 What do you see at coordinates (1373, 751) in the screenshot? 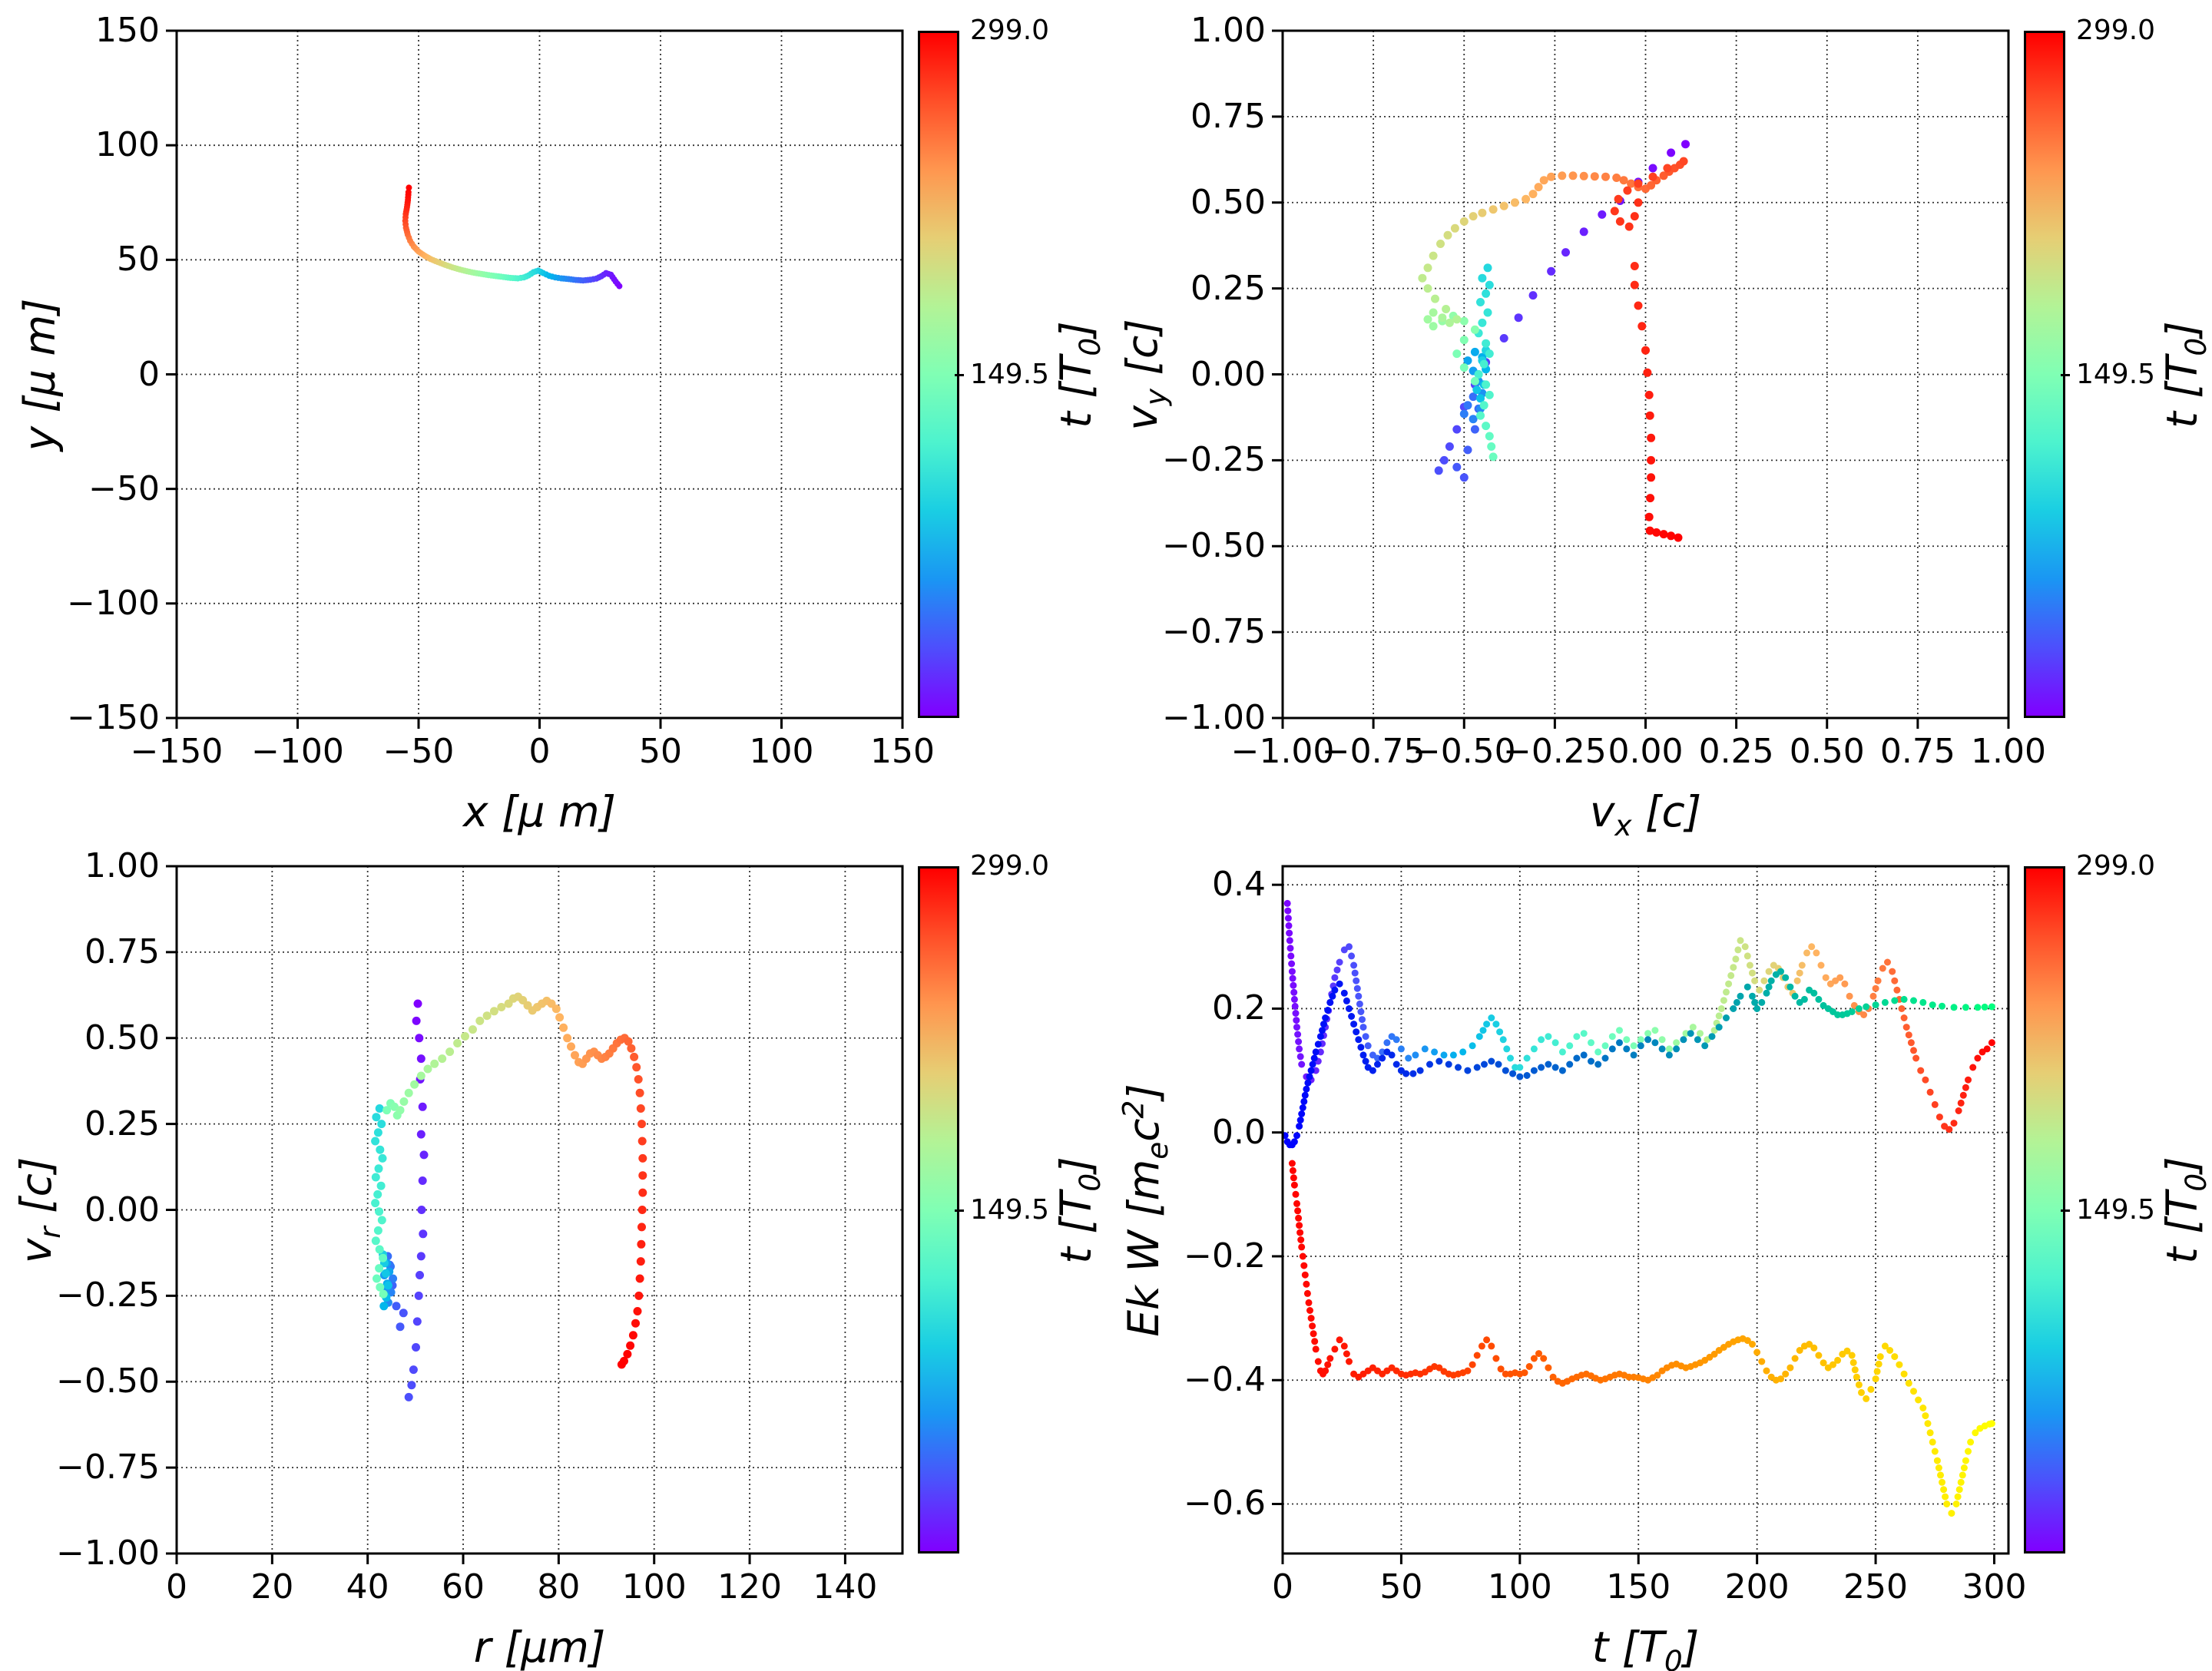
I see `x-tick-label: −0.75` at bounding box center [1373, 751].